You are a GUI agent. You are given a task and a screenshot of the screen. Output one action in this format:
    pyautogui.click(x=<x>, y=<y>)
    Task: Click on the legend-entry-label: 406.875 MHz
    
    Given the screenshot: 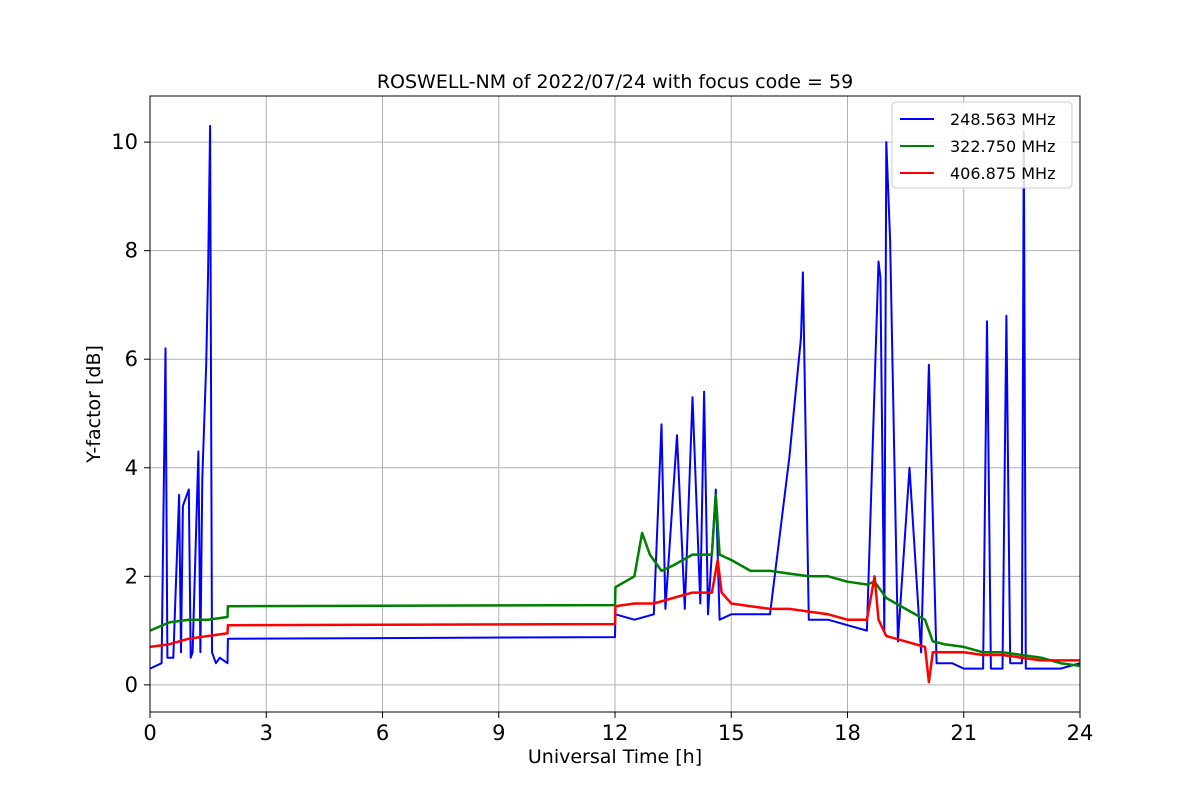 What is the action you would take?
    pyautogui.click(x=1002, y=173)
    